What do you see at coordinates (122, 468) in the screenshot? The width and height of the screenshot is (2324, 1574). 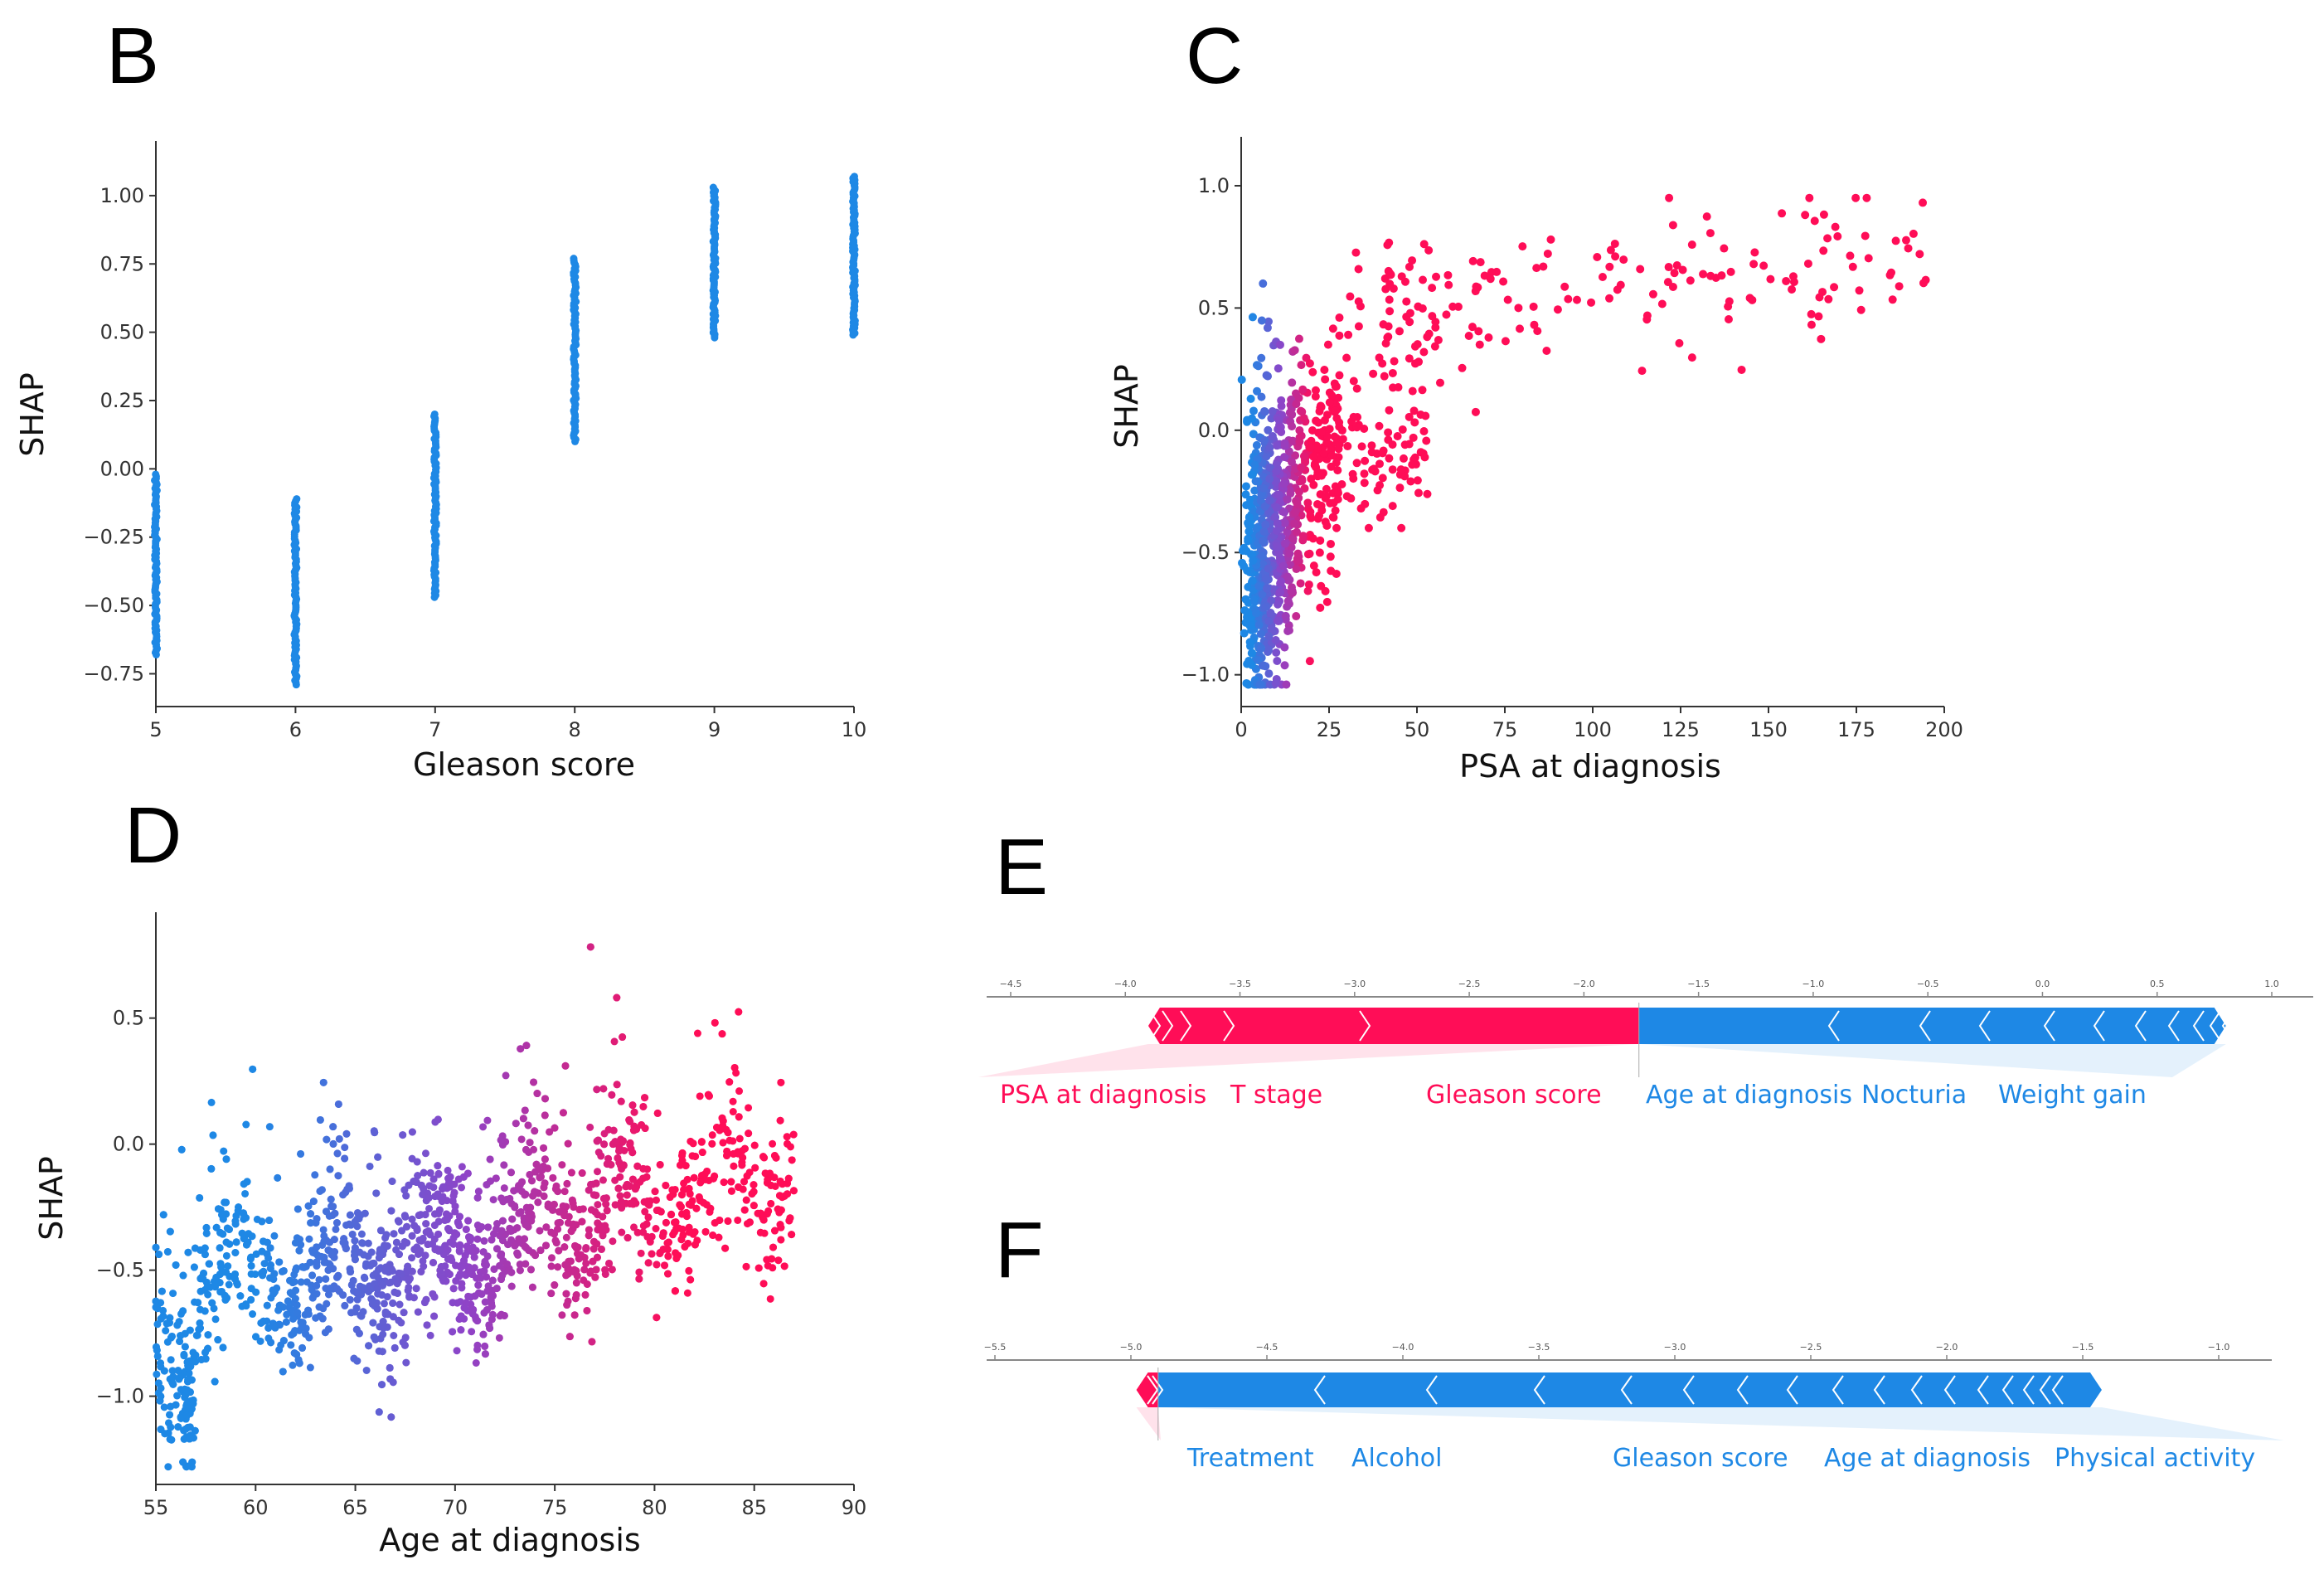 I see `chart-b-ytick-label: 0.00` at bounding box center [122, 468].